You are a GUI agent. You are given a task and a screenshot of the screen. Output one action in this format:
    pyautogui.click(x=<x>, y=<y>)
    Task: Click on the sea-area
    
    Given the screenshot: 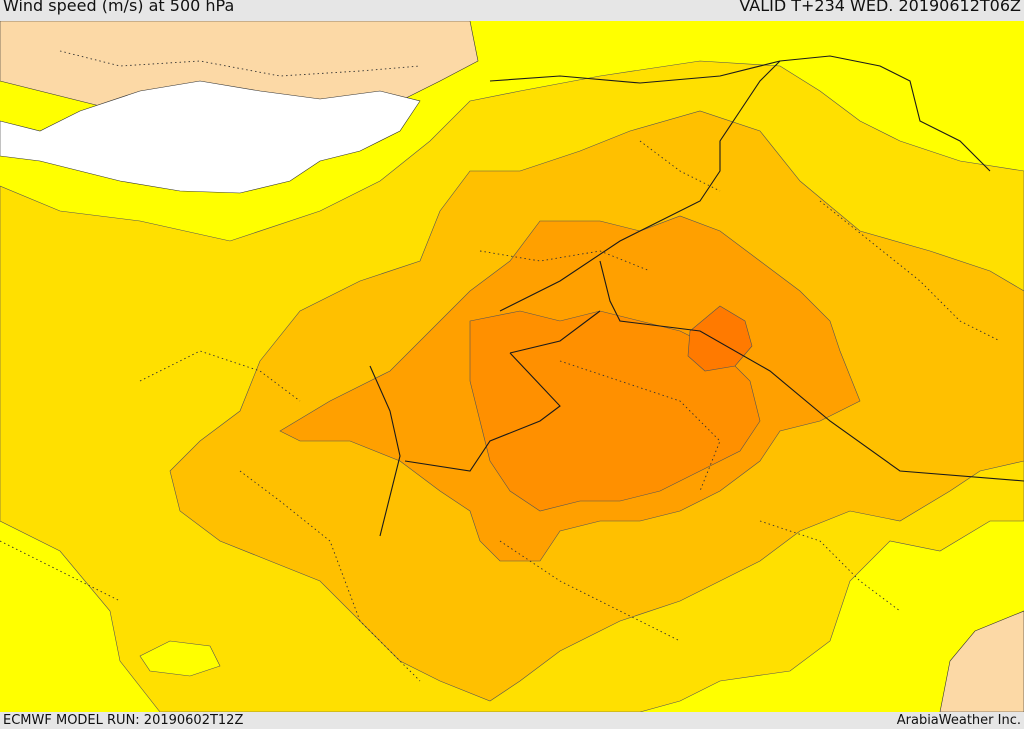 What is the action you would take?
    pyautogui.click(x=210, y=137)
    